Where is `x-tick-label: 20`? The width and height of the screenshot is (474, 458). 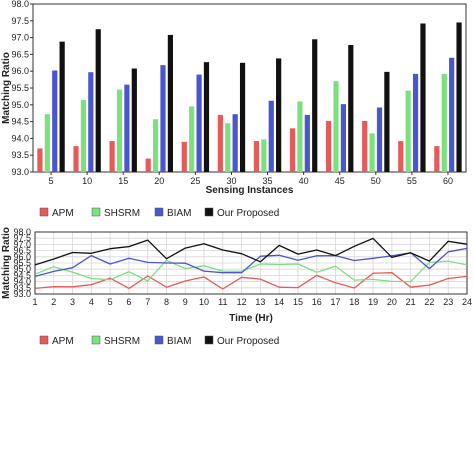
x-tick-label: 20 is located at coordinates (159, 181).